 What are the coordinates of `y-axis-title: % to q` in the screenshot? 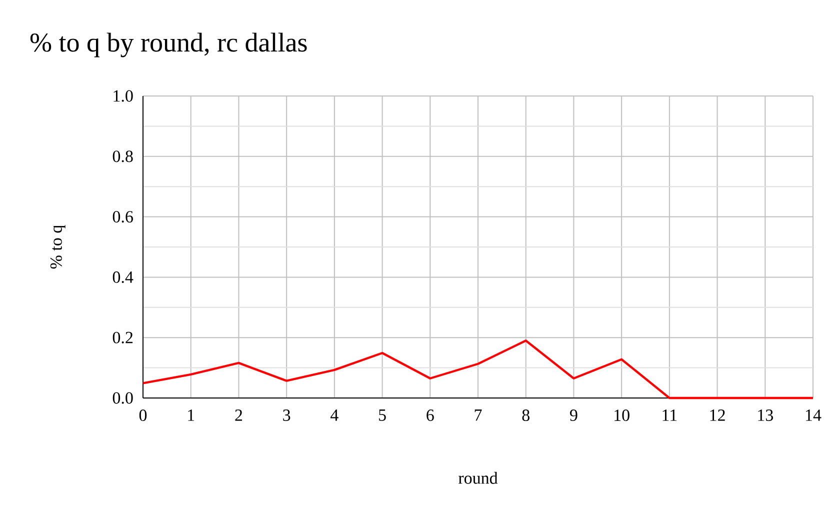 It's located at (58, 247).